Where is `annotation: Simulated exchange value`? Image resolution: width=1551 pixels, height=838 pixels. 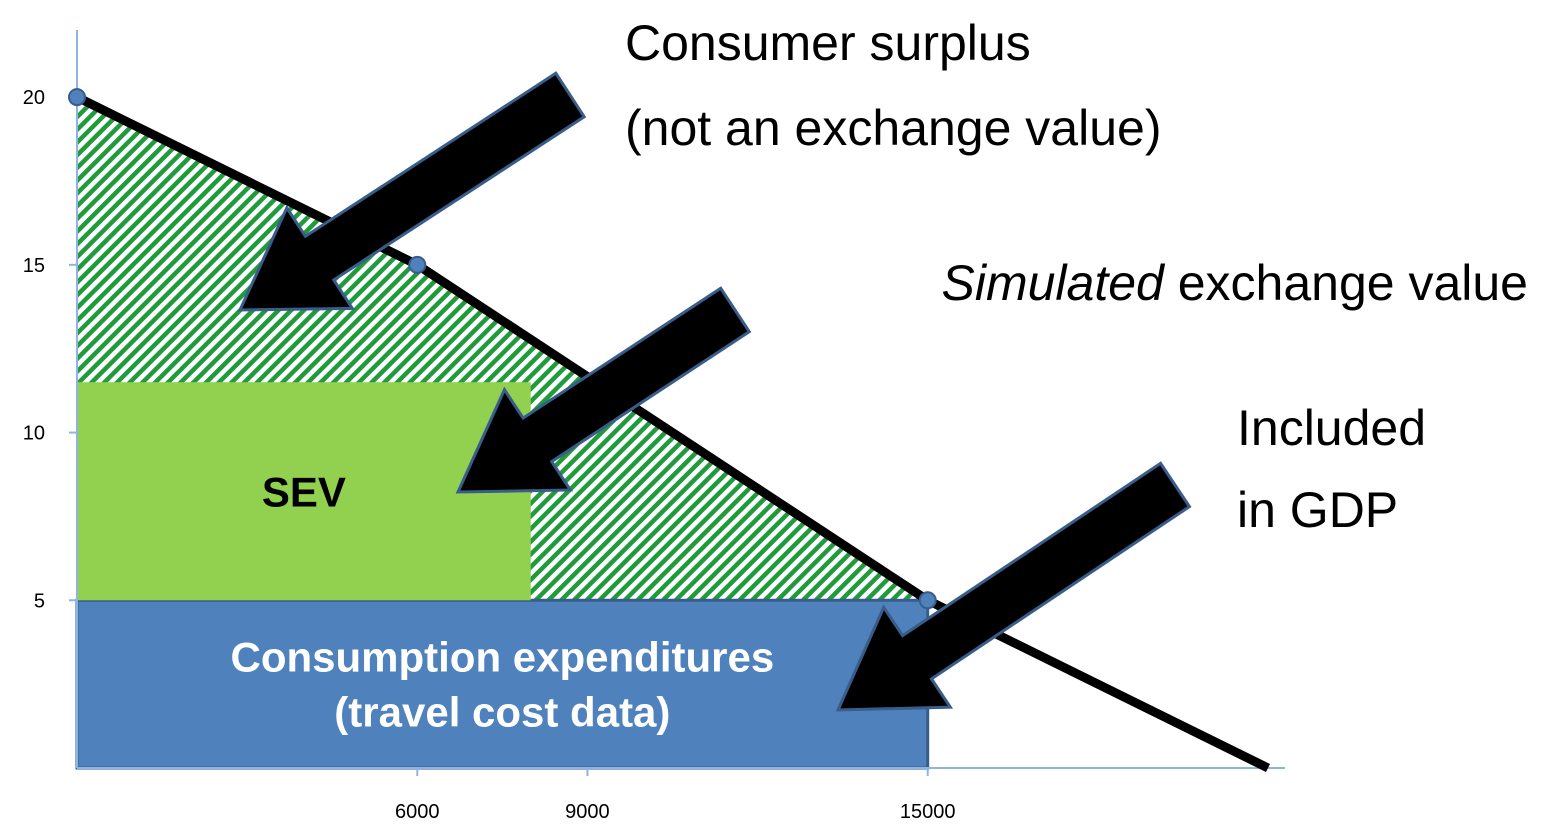 annotation: Simulated exchange value is located at coordinates (1234, 283).